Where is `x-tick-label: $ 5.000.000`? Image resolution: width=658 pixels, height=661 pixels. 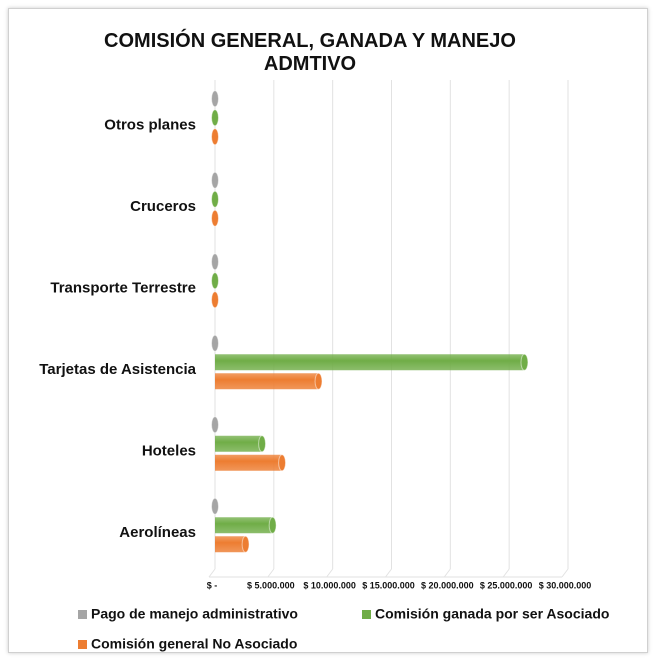 x-tick-label: $ 5.000.000 is located at coordinates (271, 585).